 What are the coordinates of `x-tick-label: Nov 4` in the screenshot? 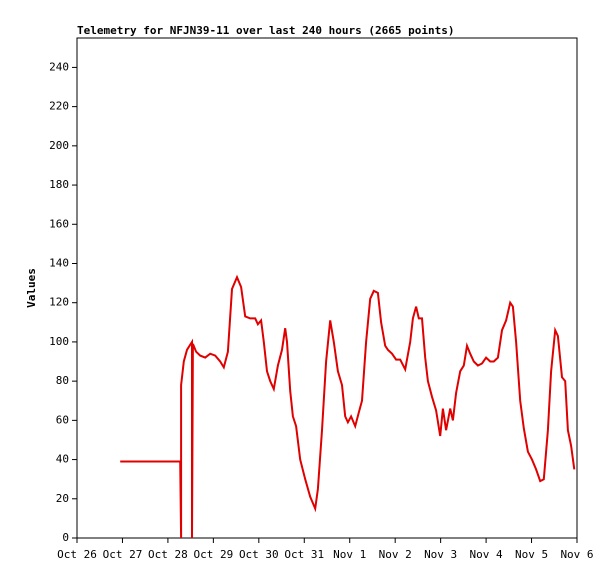 It's located at (486, 554).